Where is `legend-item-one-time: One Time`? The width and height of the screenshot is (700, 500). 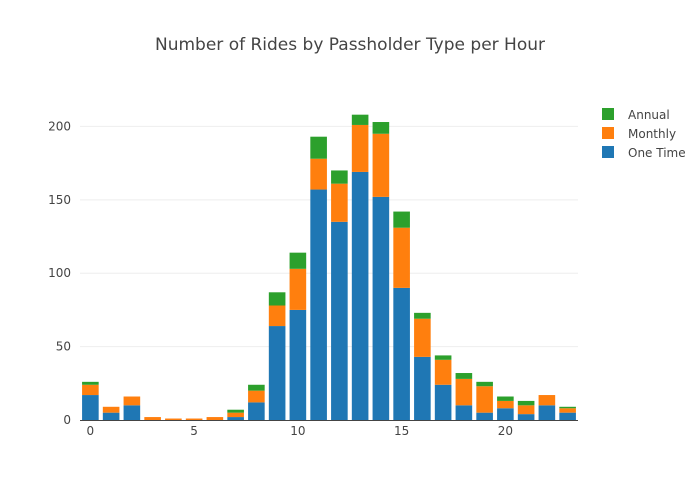
legend-item-one-time: One Time is located at coordinates (644, 153).